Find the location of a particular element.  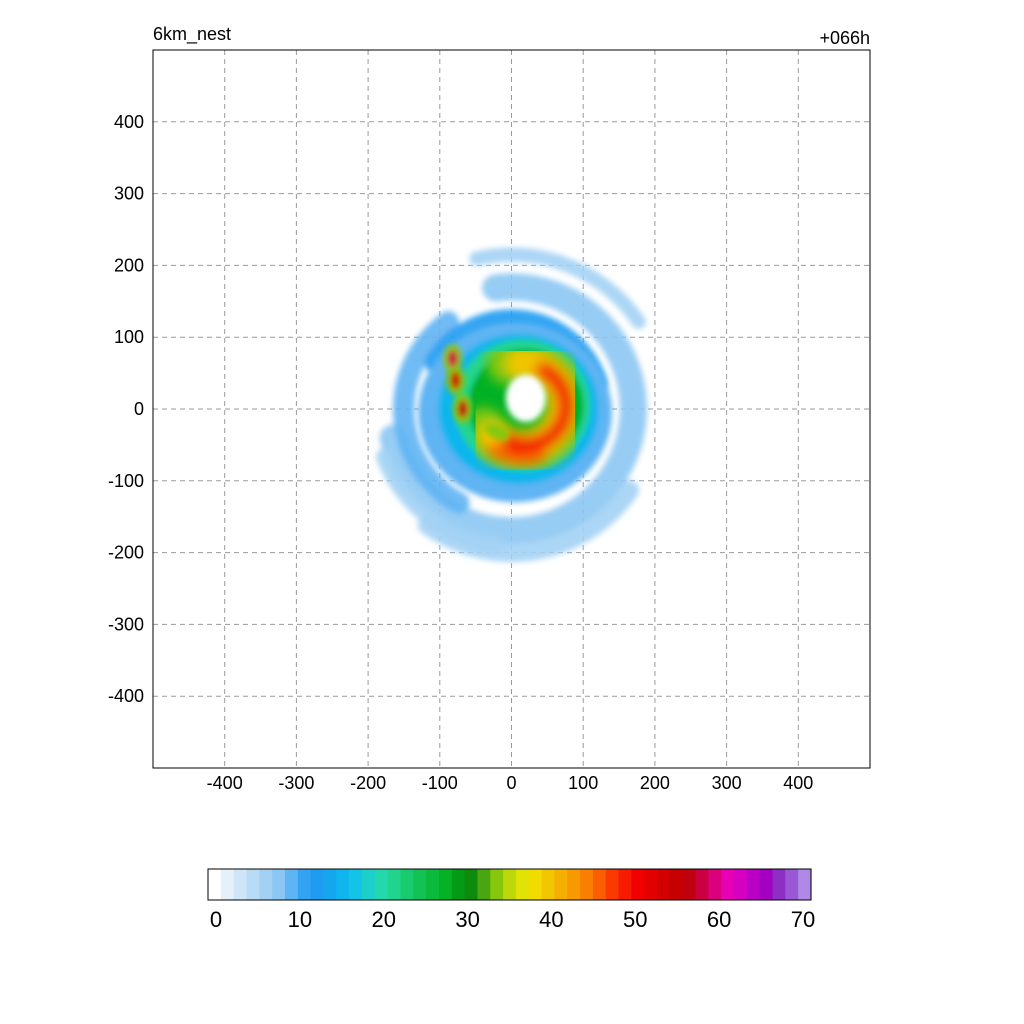

outer-rainbands is located at coordinates (511, 404).